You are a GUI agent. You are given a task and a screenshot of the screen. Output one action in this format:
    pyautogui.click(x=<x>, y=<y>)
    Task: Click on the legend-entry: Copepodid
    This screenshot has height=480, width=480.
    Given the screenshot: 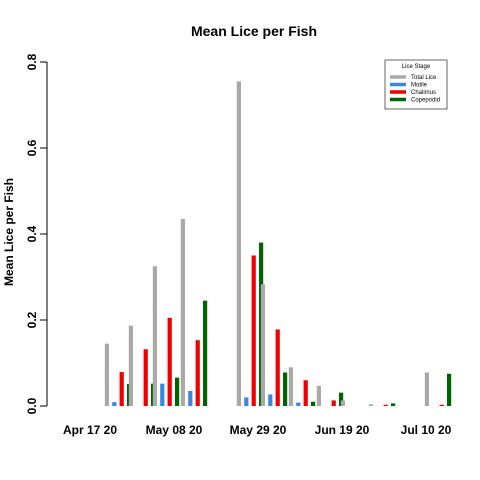 What is the action you would take?
    pyautogui.click(x=425, y=101)
    